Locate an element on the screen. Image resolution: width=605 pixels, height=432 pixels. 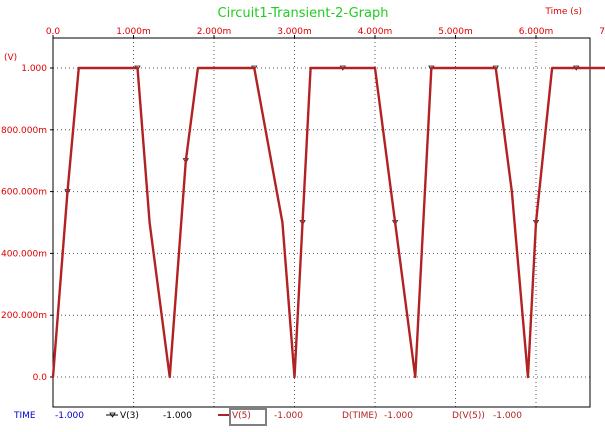
legend-selection-box is located at coordinates (248, 417).